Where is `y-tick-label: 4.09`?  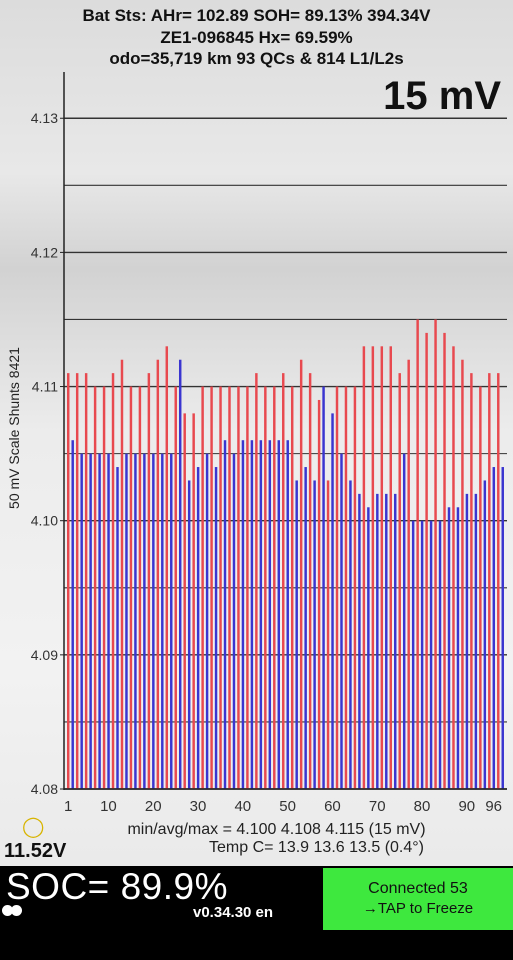 y-tick-label: 4.09 is located at coordinates (44, 655).